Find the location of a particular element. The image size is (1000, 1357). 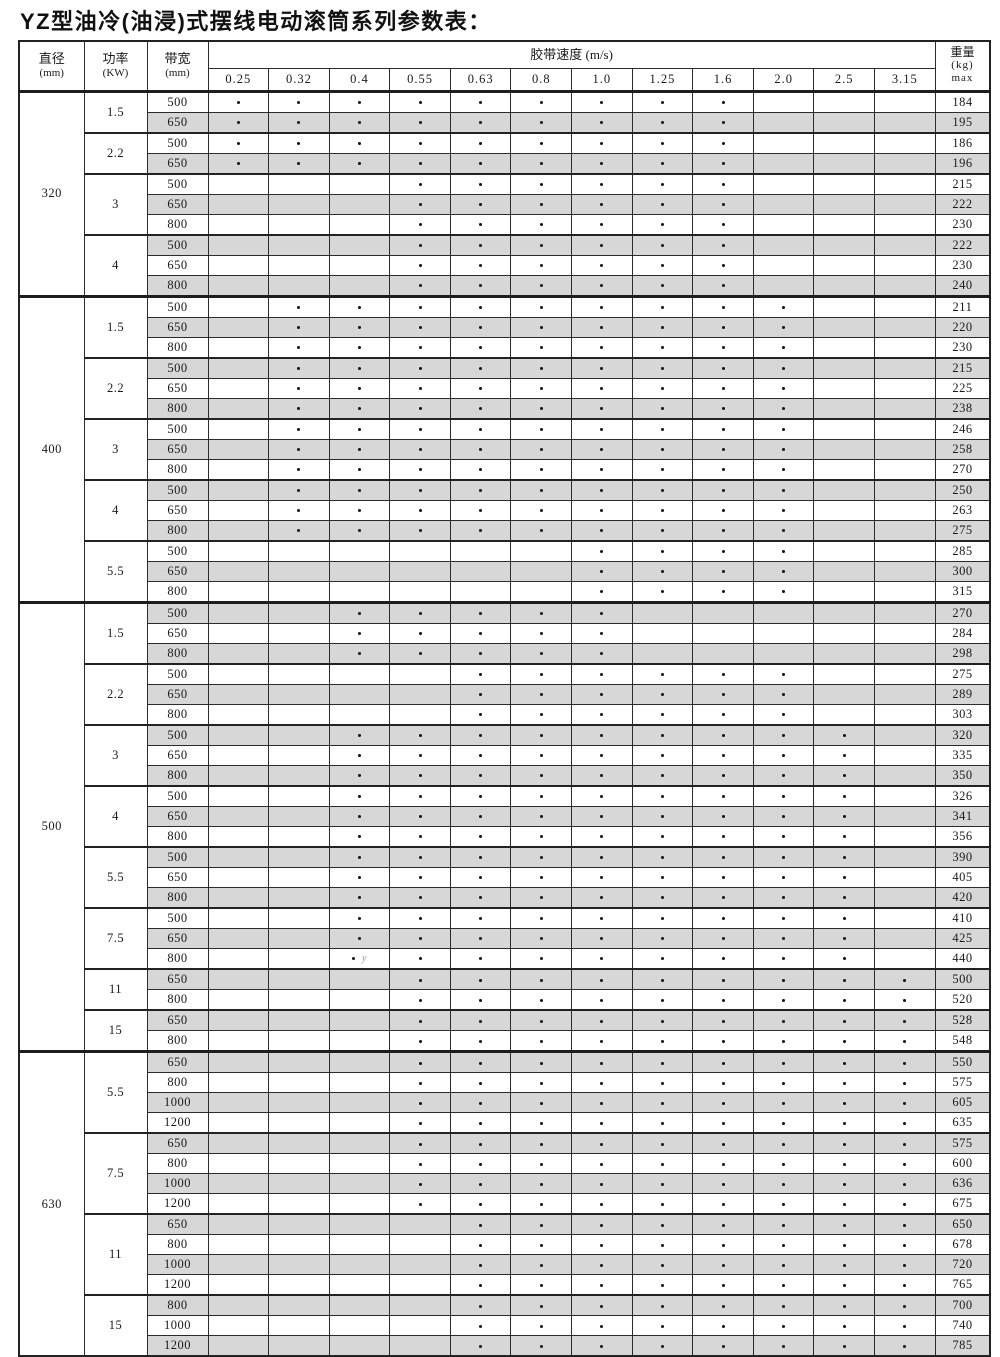

speed-column-header: 0.32 is located at coordinates (299, 79).